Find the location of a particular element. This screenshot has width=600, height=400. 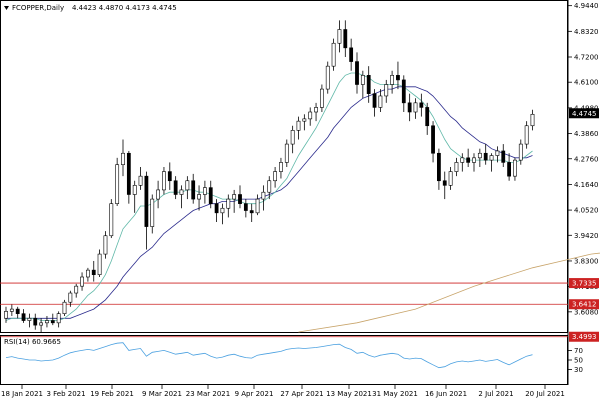

x-tick-label: 3 Feb 2021 is located at coordinates (65, 394).